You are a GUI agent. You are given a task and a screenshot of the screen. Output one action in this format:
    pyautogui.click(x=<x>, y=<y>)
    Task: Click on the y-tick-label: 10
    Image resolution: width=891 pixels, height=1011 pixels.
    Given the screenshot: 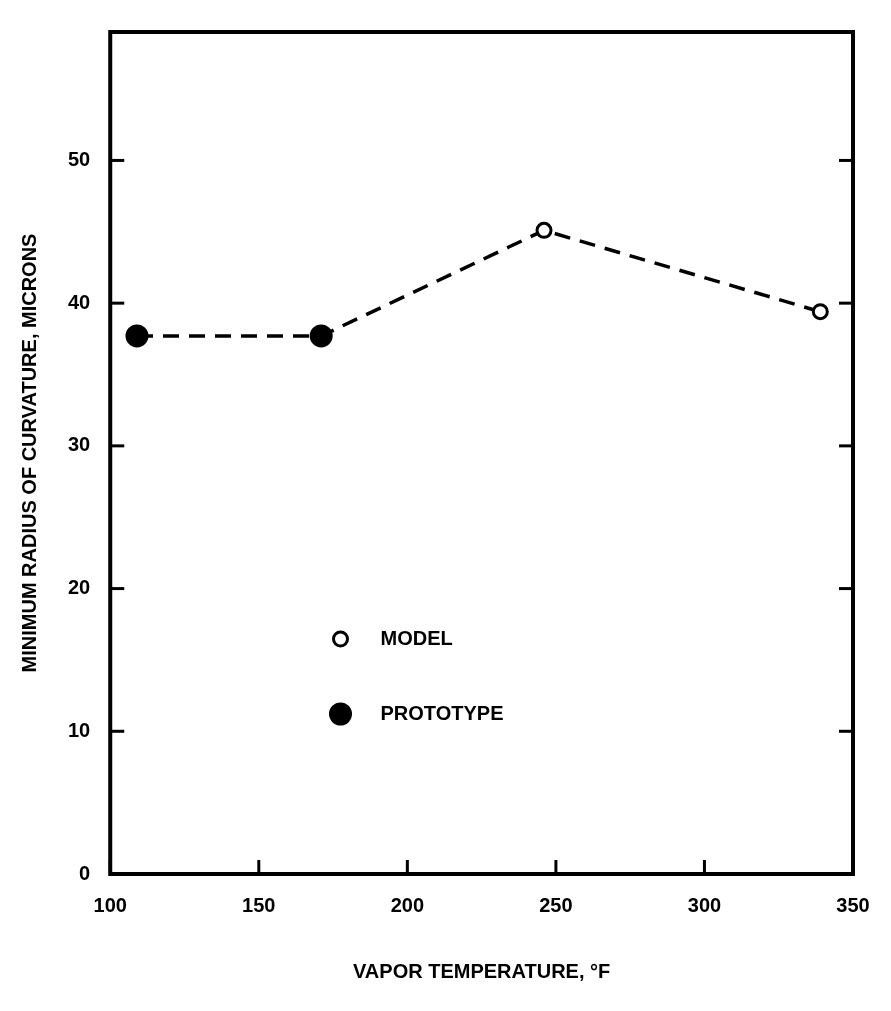 What is the action you would take?
    pyautogui.click(x=79, y=729)
    